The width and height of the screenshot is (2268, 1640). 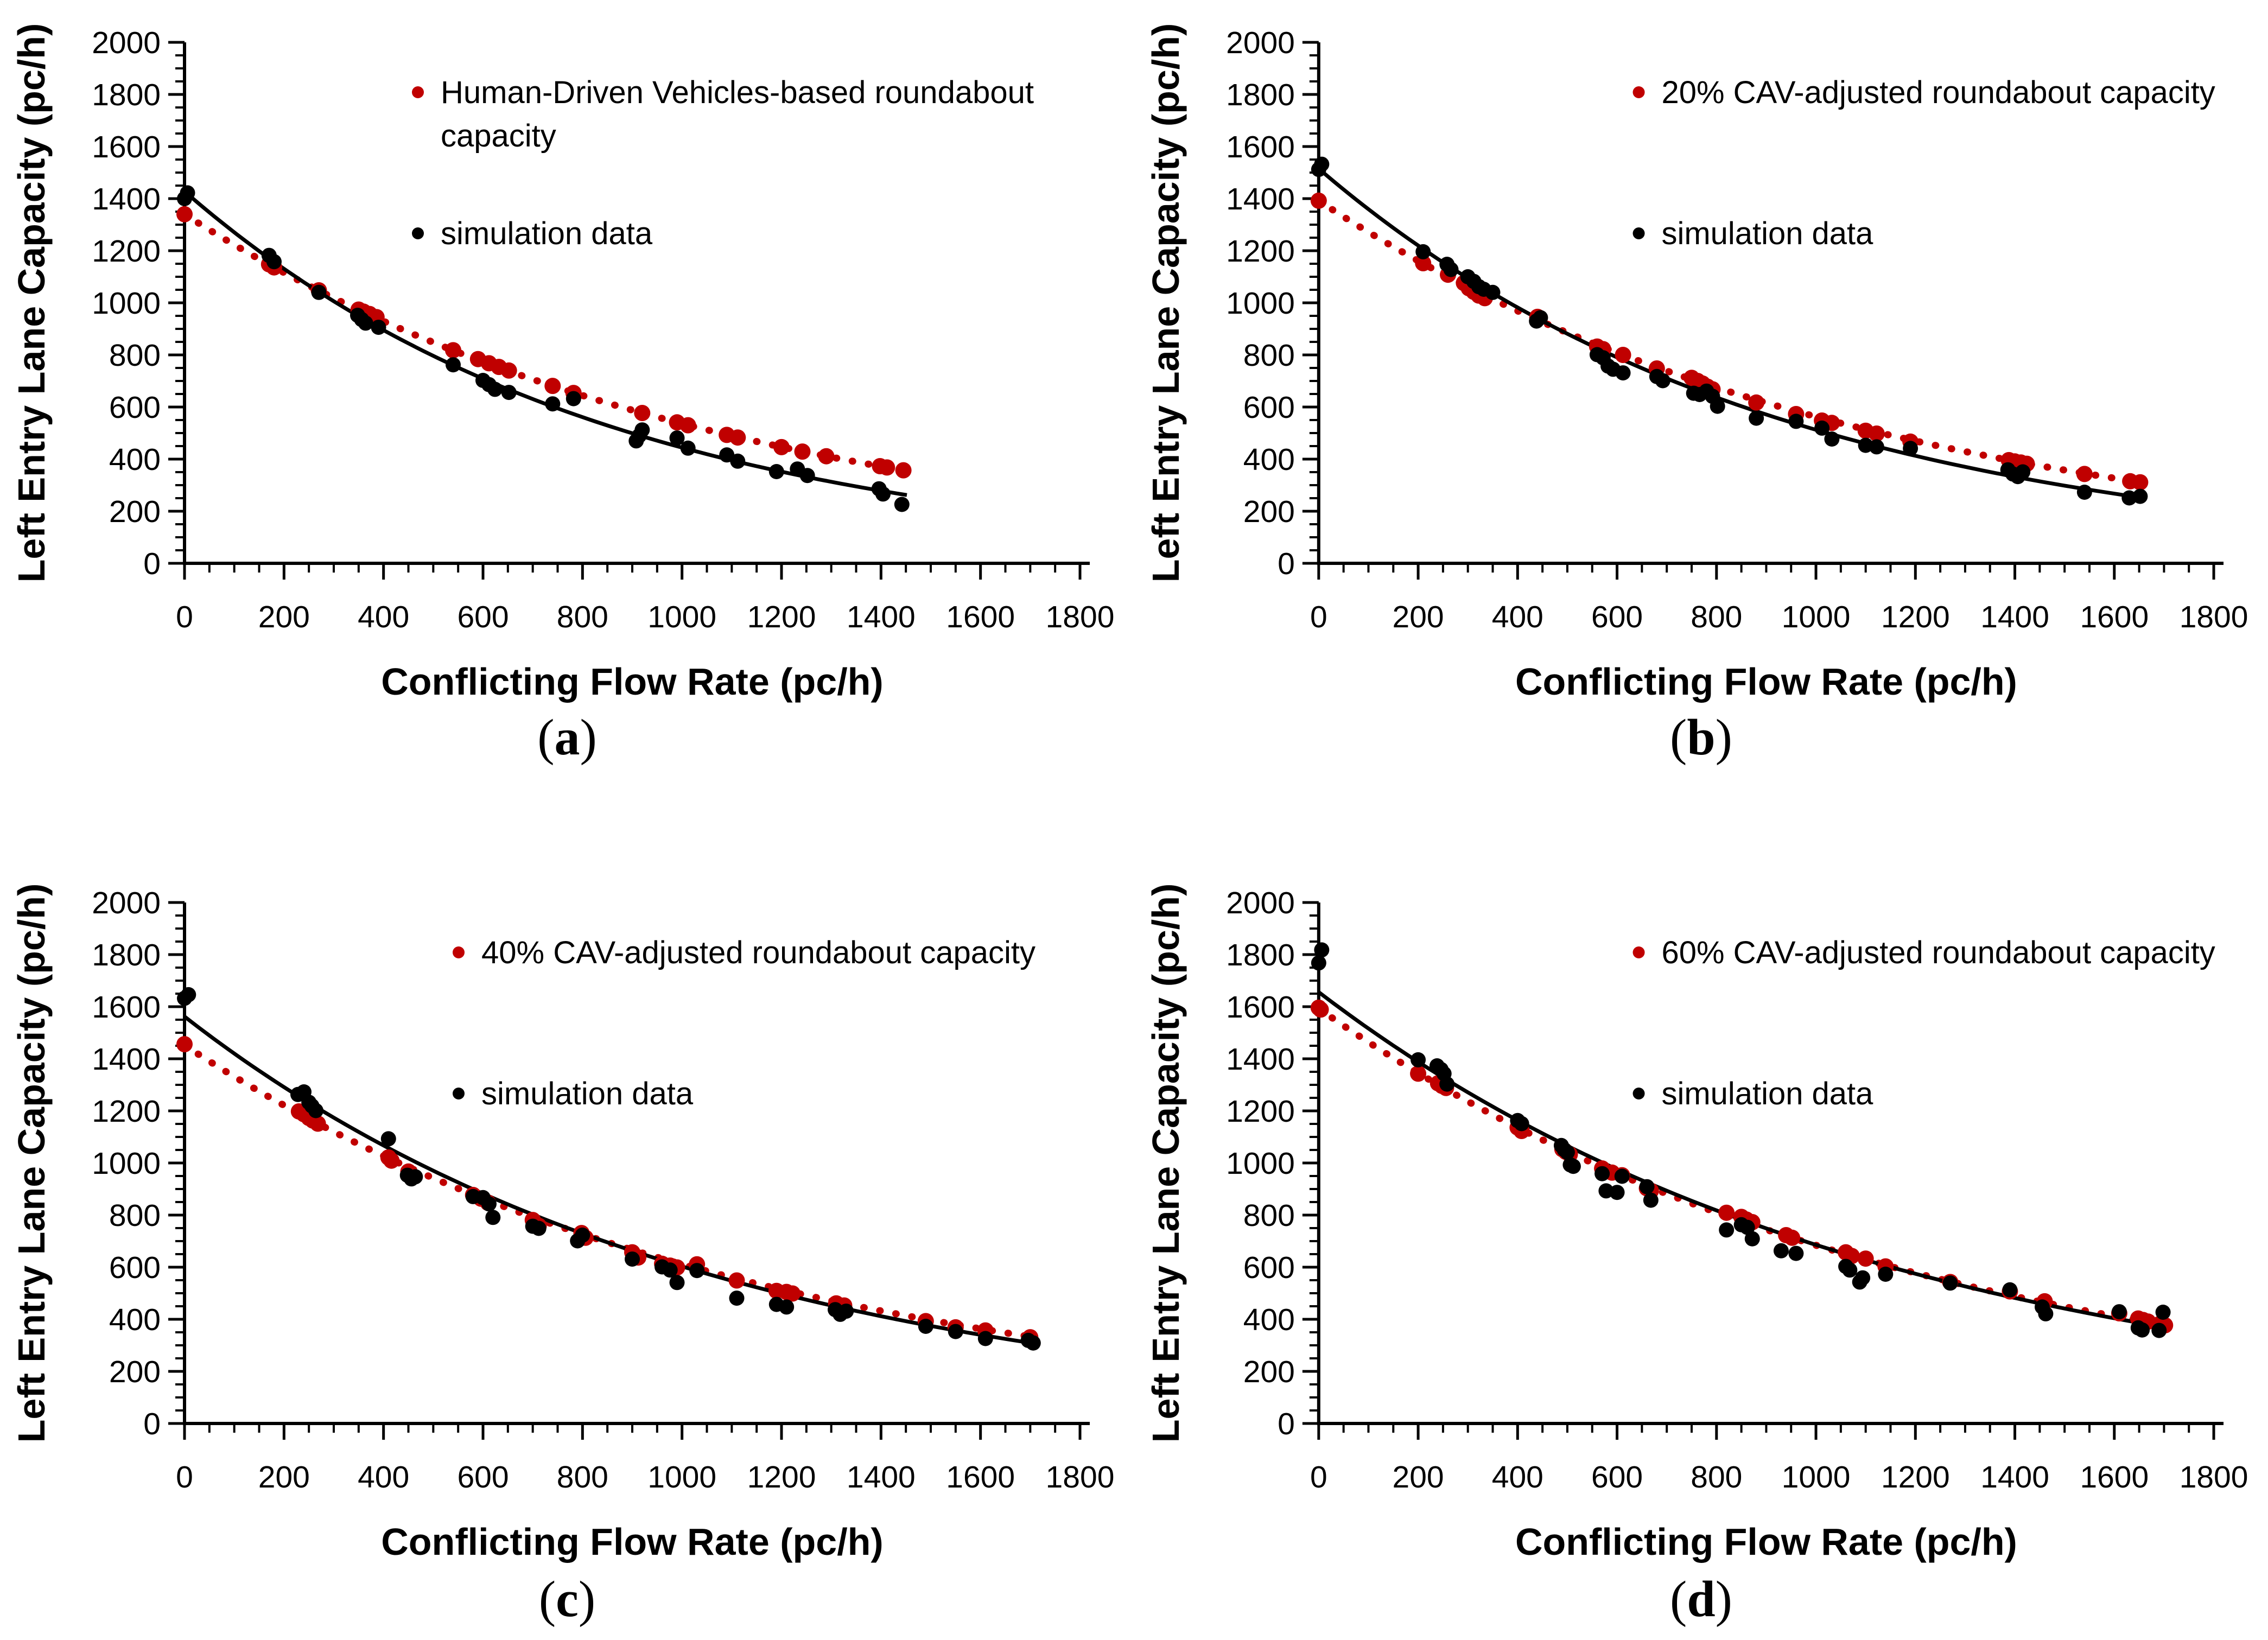 What do you see at coordinates (737, 93) in the screenshot?
I see `legend-label-capacity: Human-Driven Vehicles-based roundabout` at bounding box center [737, 93].